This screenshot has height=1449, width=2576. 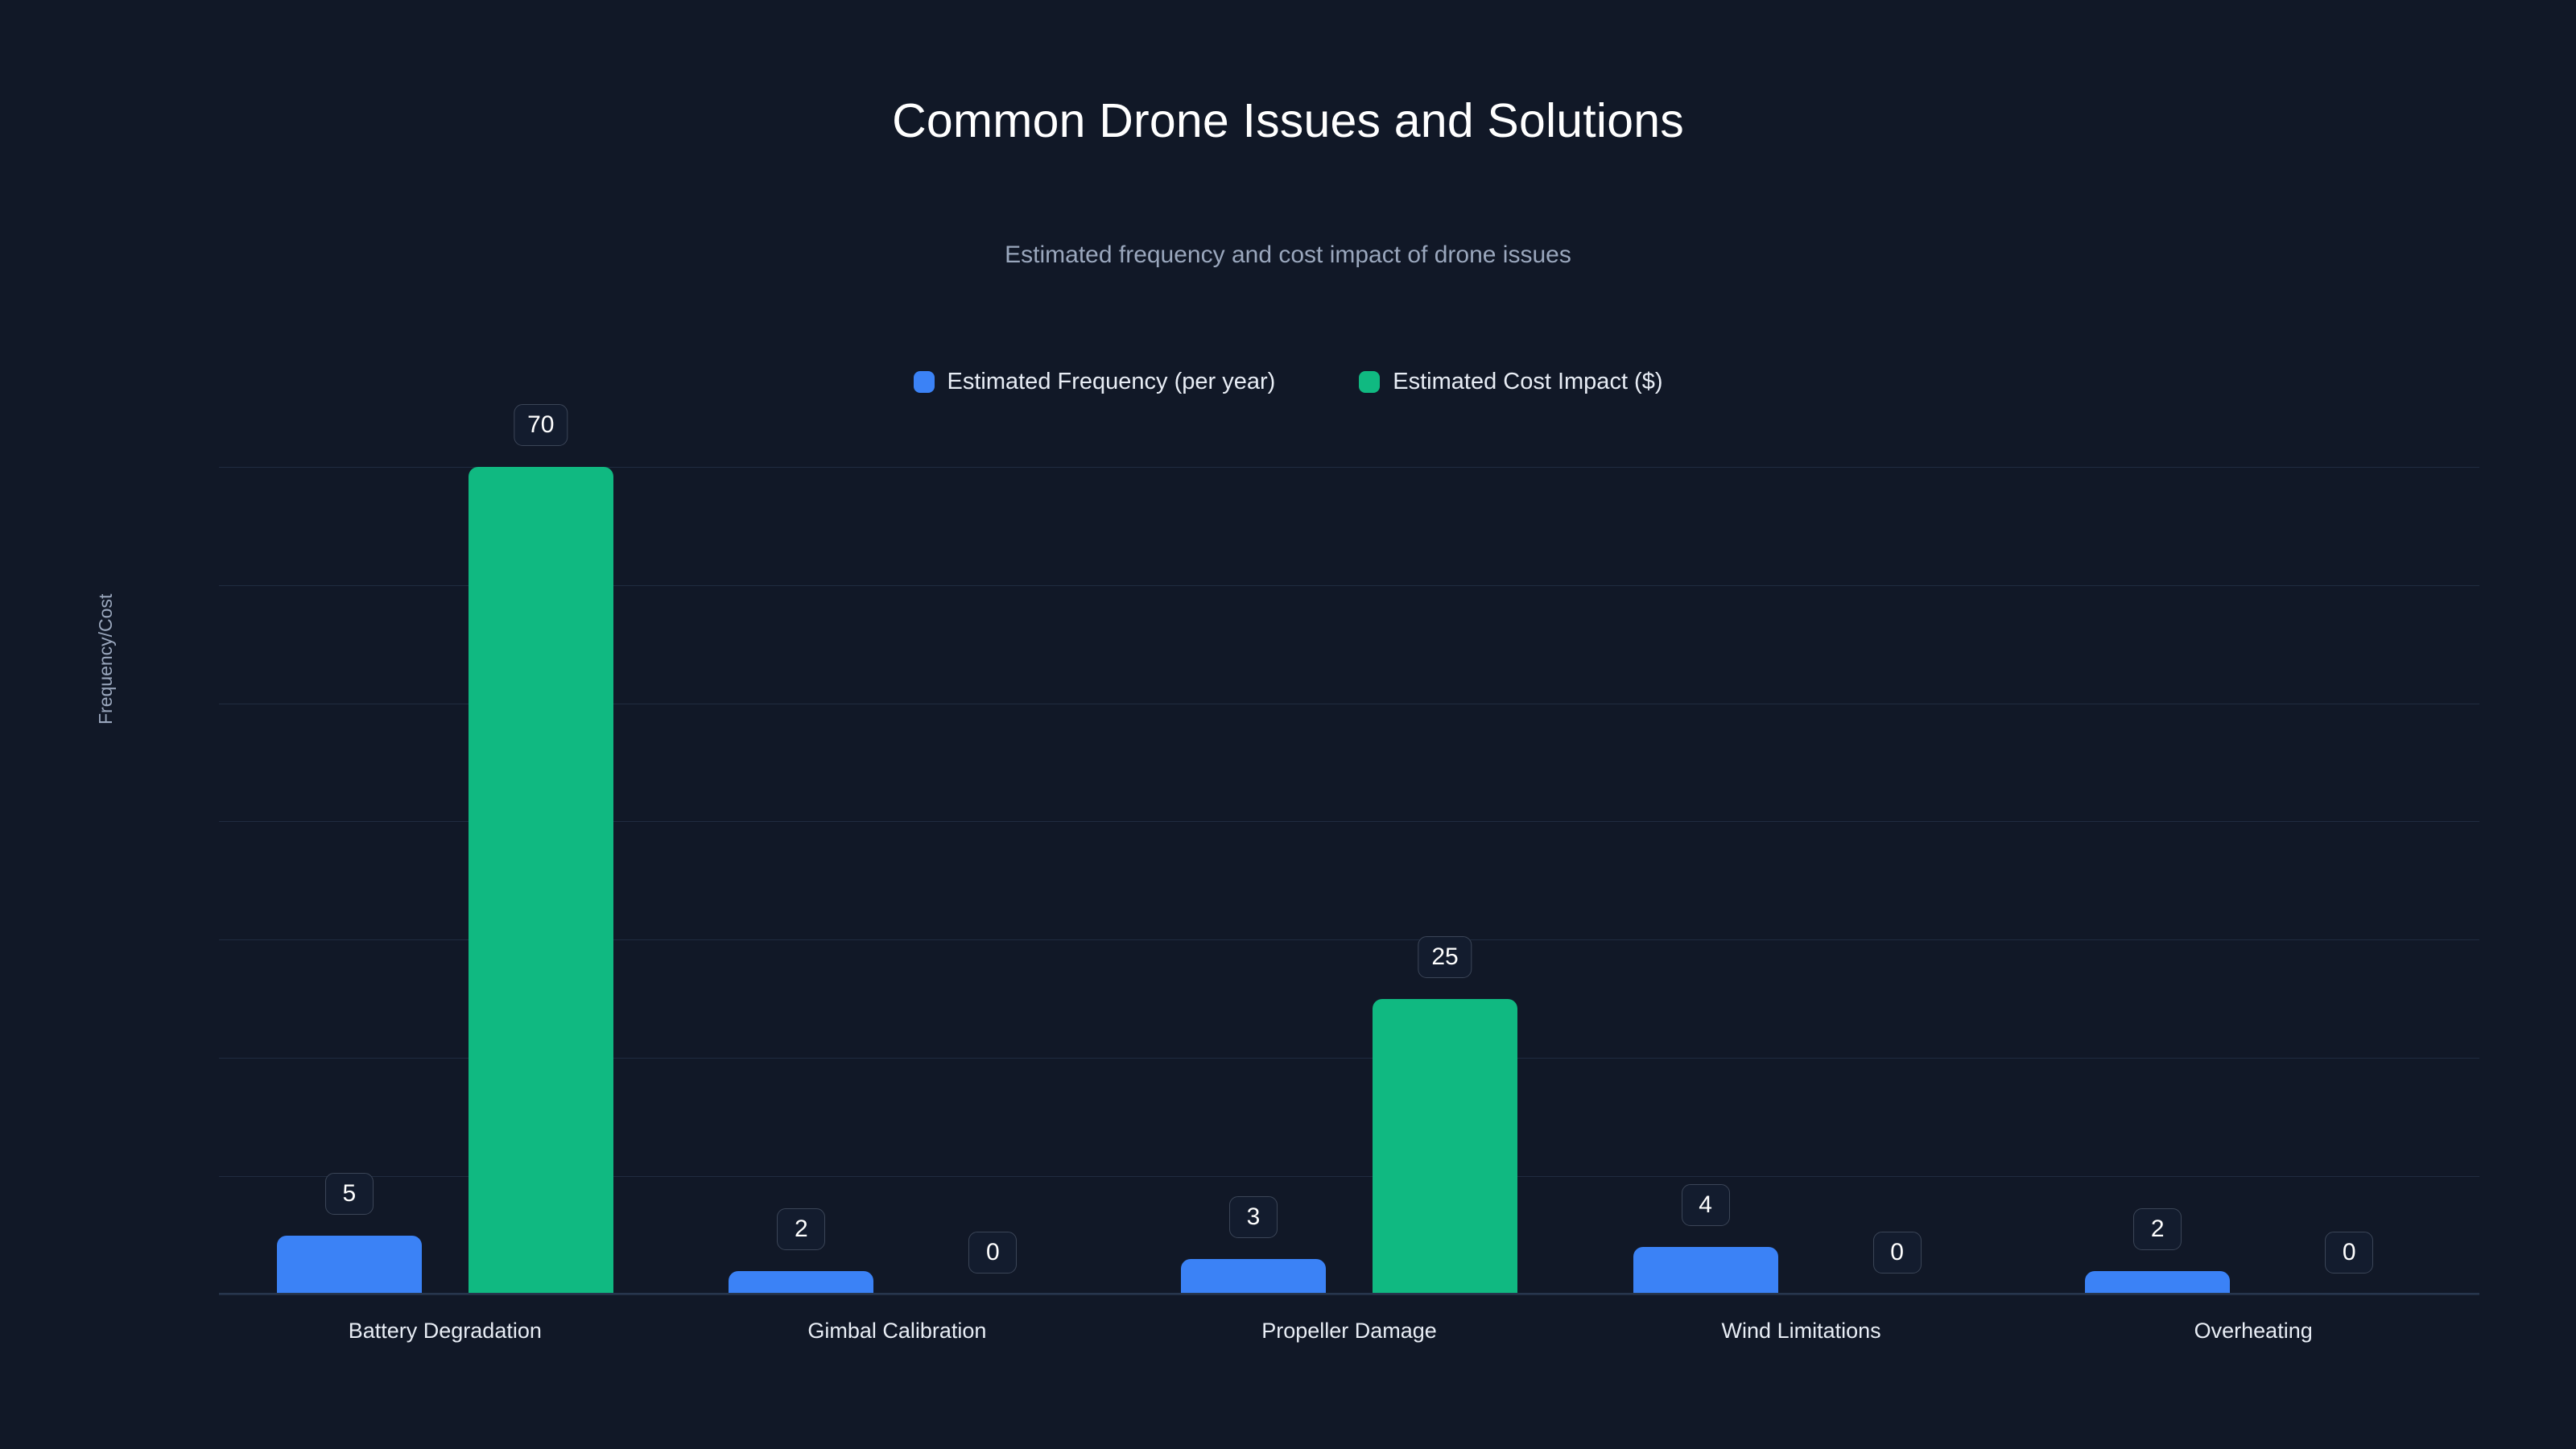 I want to click on x-axis-tick-label: Overheating, so click(x=2253, y=1331).